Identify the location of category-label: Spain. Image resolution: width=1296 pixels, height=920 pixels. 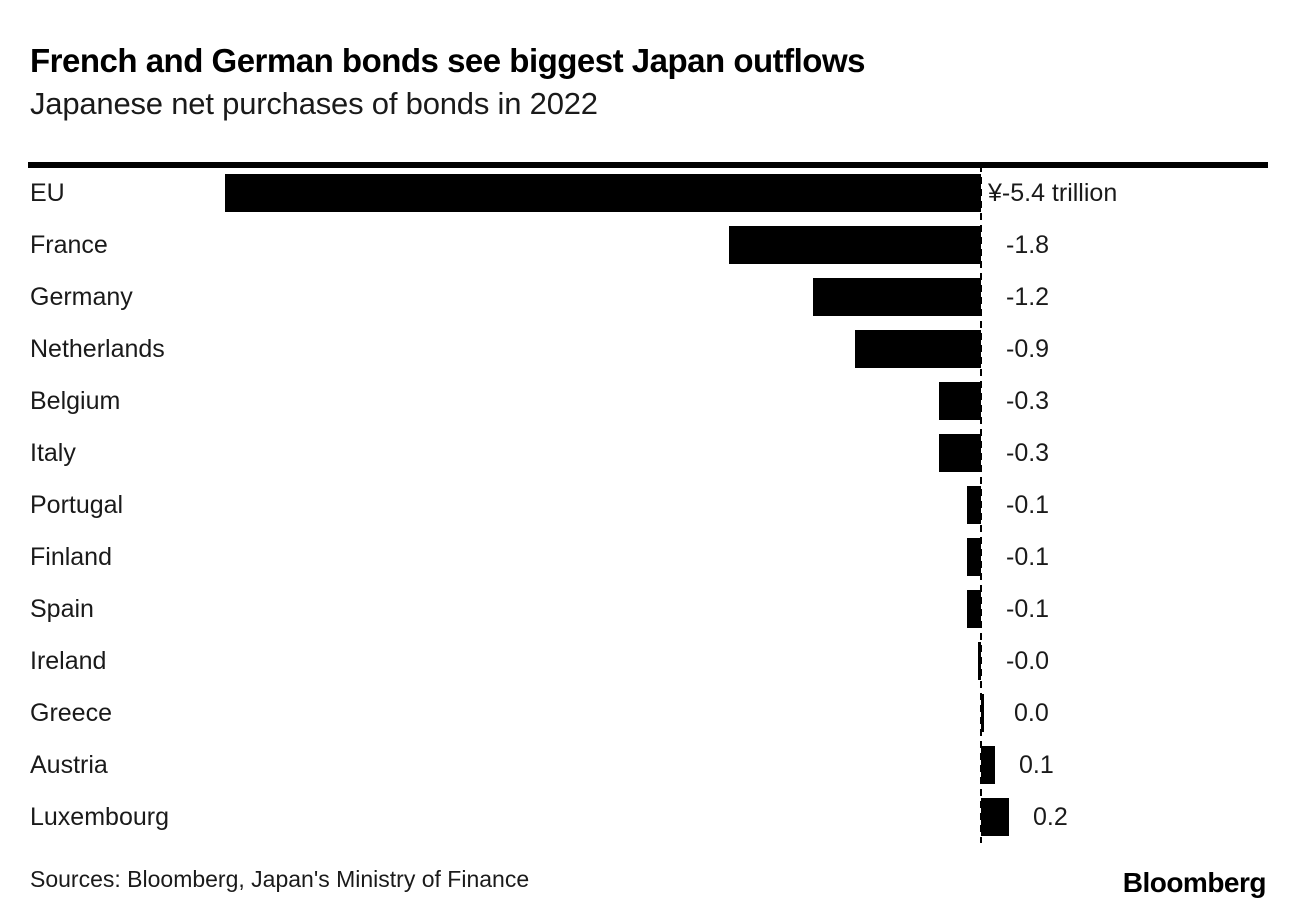
(62, 608).